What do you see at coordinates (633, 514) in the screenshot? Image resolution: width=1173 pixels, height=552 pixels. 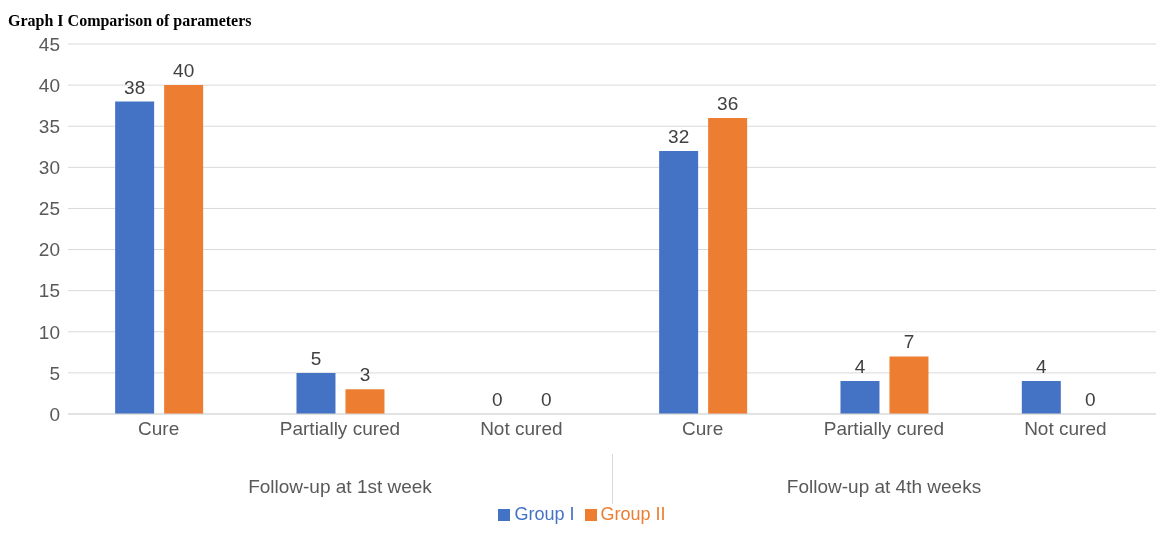 I see `legend-label: Group II` at bounding box center [633, 514].